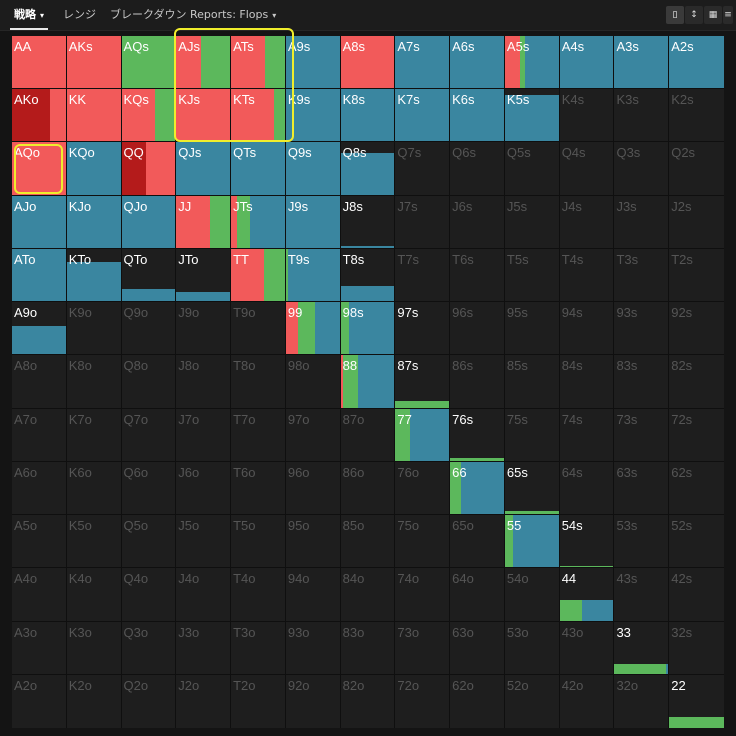 The height and width of the screenshot is (736, 736). I want to click on hand-cell-K2s: K2s, so click(696, 116).